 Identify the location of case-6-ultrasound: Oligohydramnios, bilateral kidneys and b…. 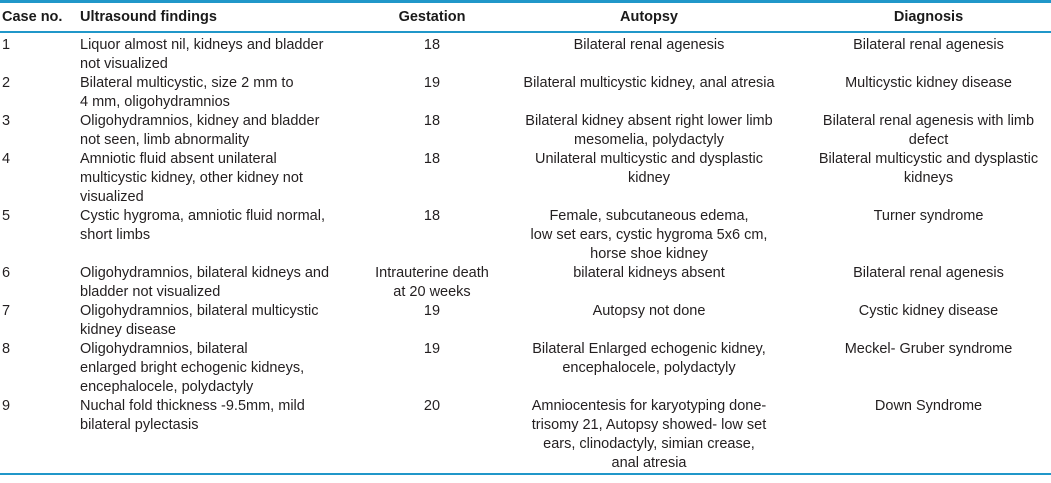
(205, 282).